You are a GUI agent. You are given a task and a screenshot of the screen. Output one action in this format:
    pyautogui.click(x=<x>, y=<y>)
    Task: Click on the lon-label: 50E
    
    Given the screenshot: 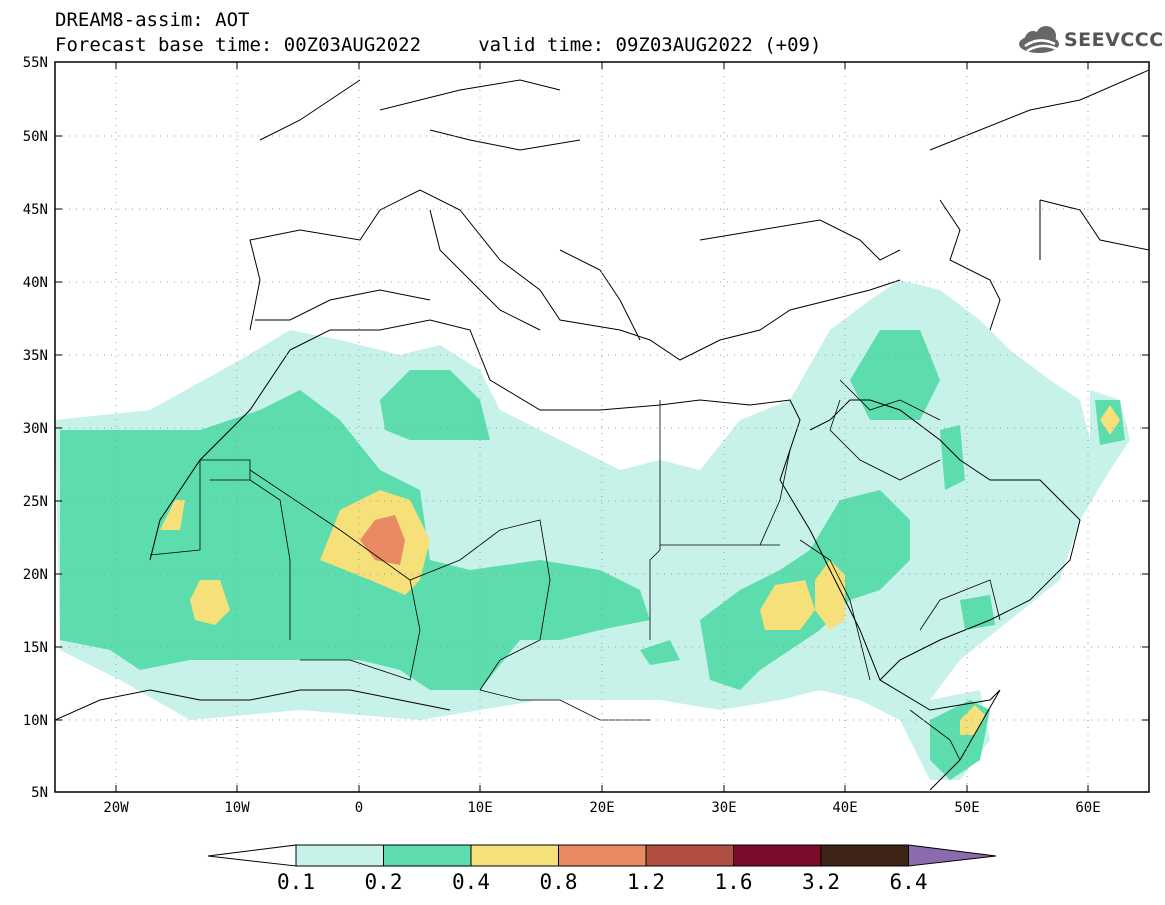 What is the action you would take?
    pyautogui.click(x=966, y=808)
    